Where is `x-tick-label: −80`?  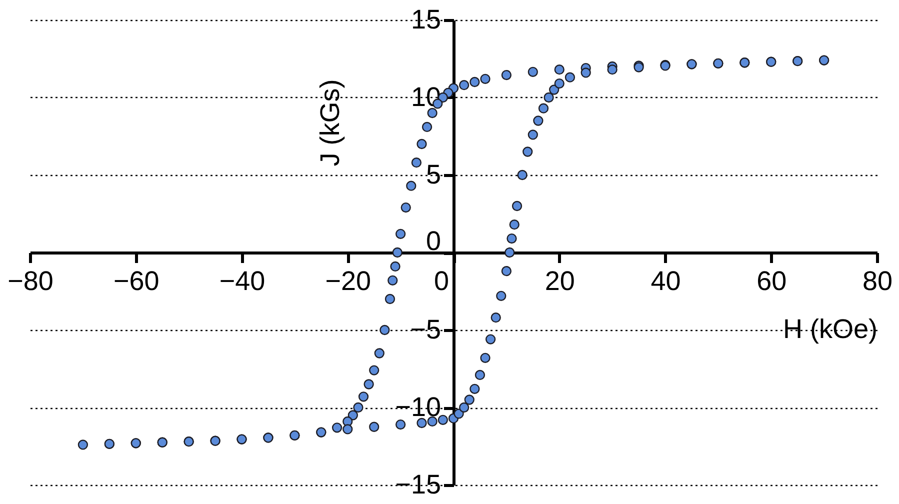 x-tick-label: −80 is located at coordinates (31, 281).